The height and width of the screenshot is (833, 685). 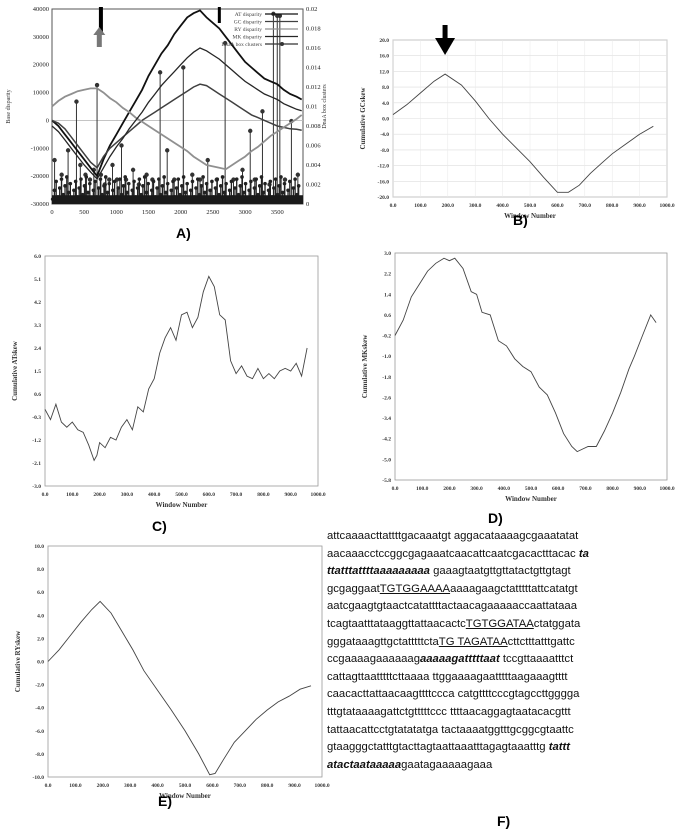 I want to click on sequence-motif-bold: tattt, so click(x=559, y=747).